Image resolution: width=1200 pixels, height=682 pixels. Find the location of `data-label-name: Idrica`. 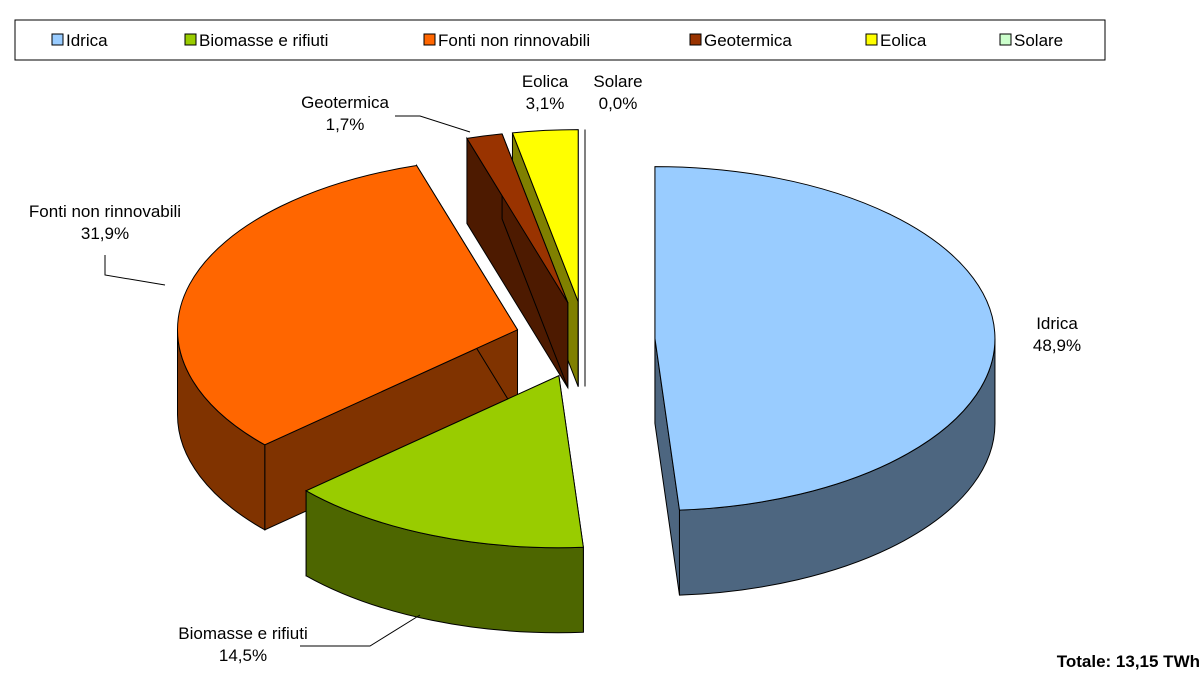

data-label-name: Idrica is located at coordinates (1057, 323).